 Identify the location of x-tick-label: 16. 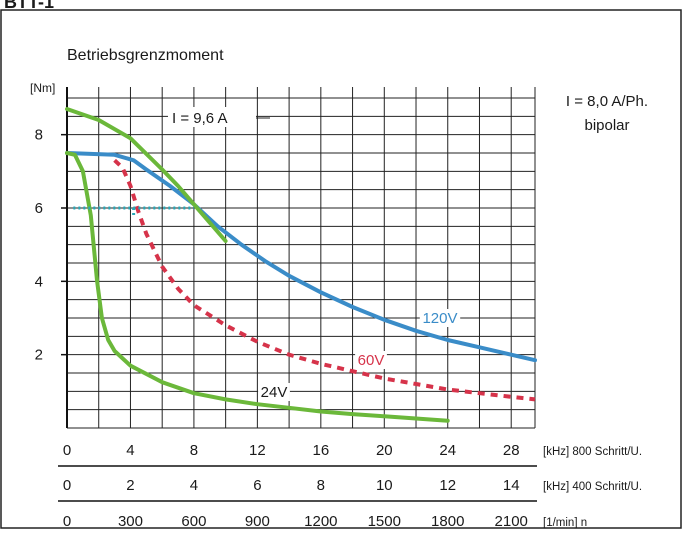
(320, 450).